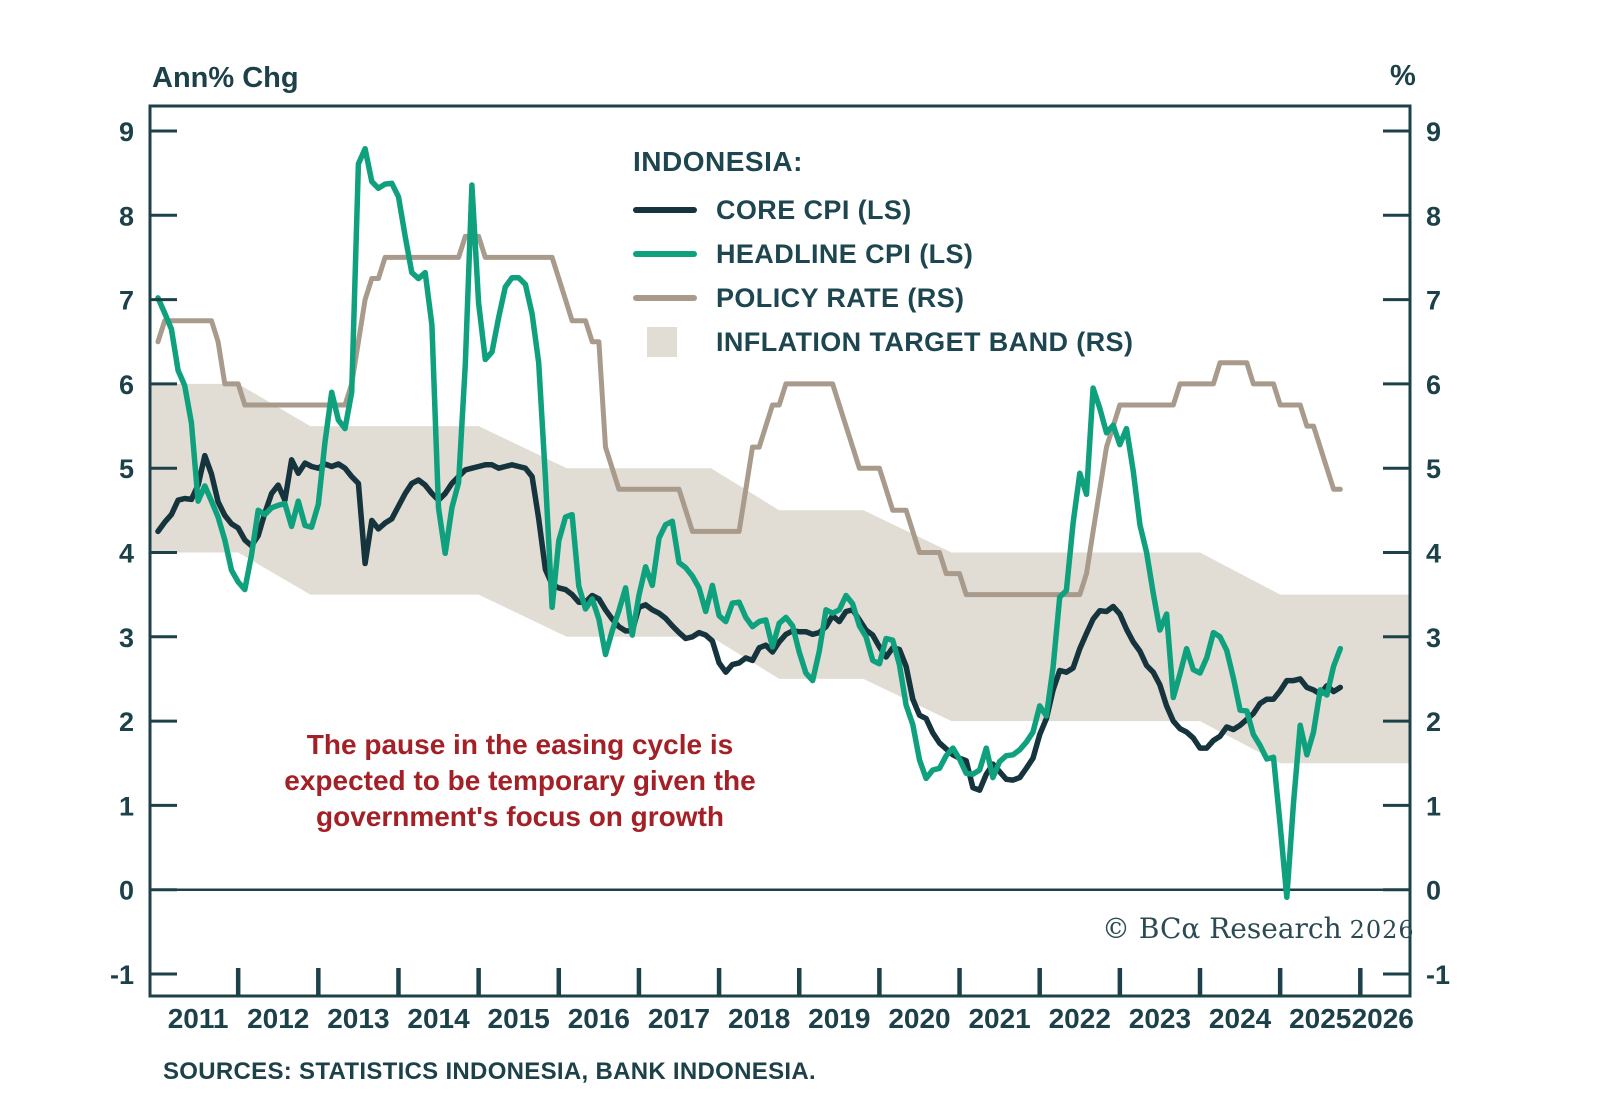 This screenshot has width=1600, height=1107. Describe the element at coordinates (839, 1018) in the screenshot. I see `x-tick-label: 2019` at that location.